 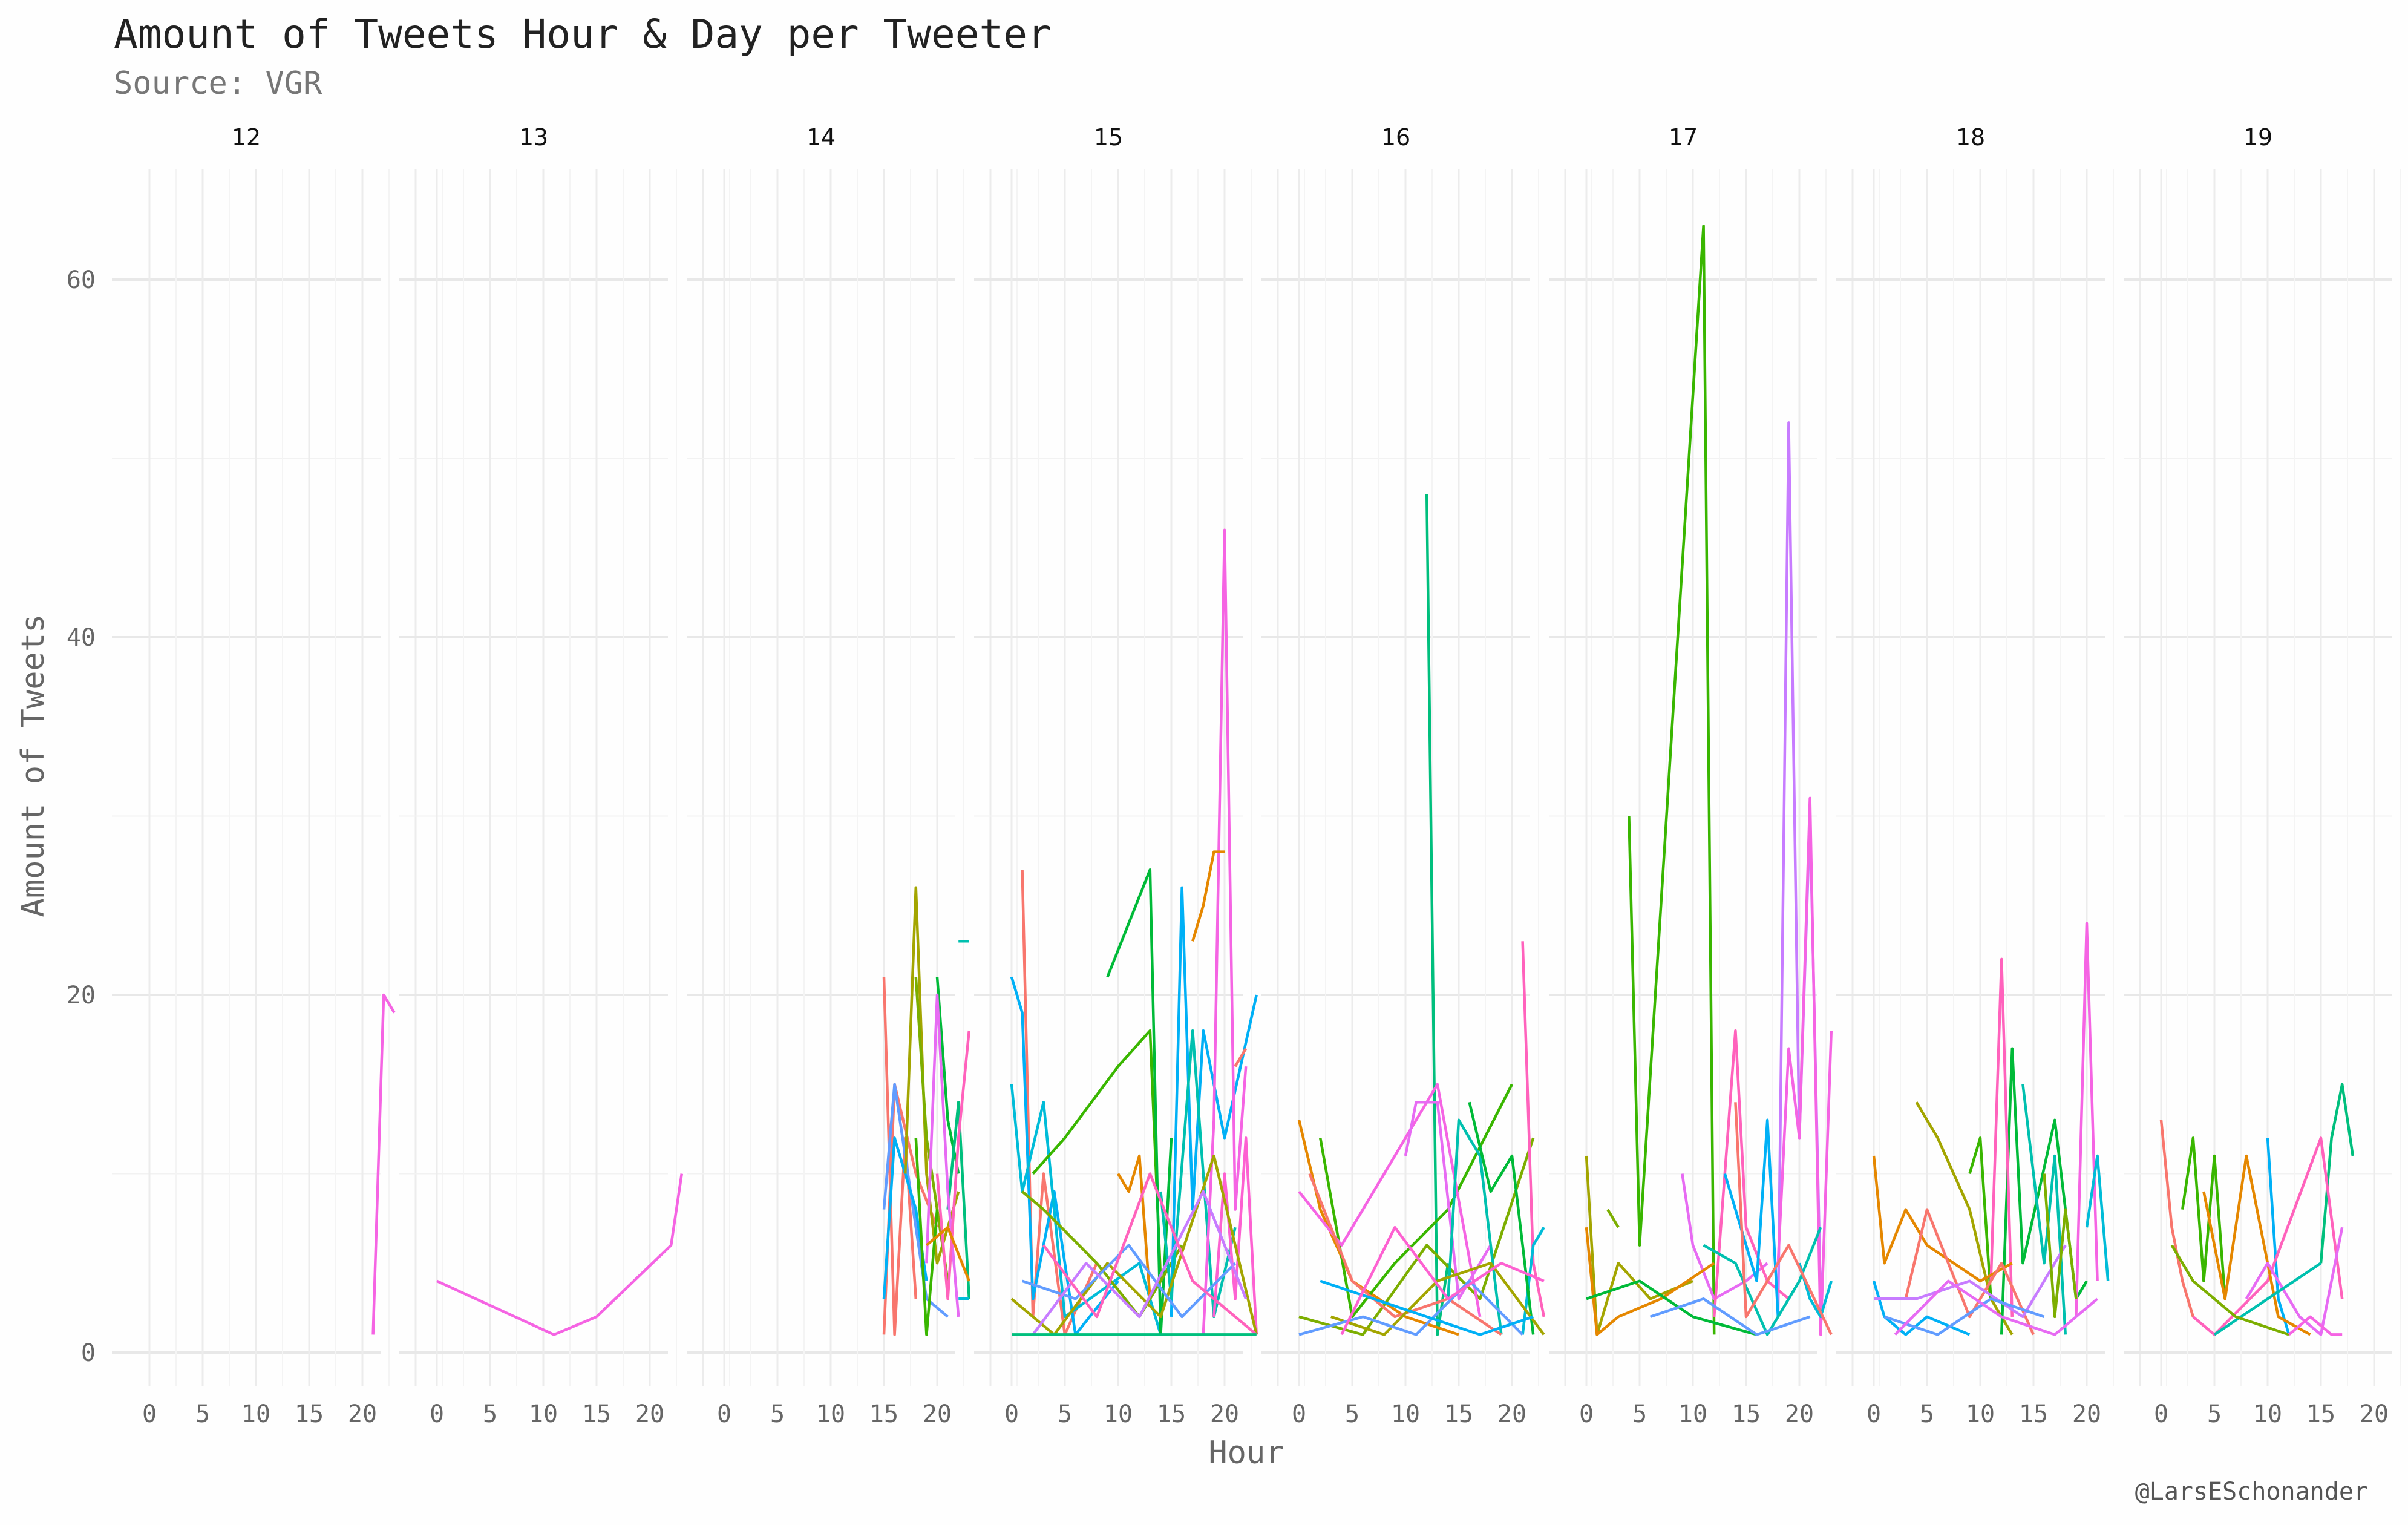 I want to click on facet-panel-17: 17 0 5 10 15 20, so click(x=1714, y=776).